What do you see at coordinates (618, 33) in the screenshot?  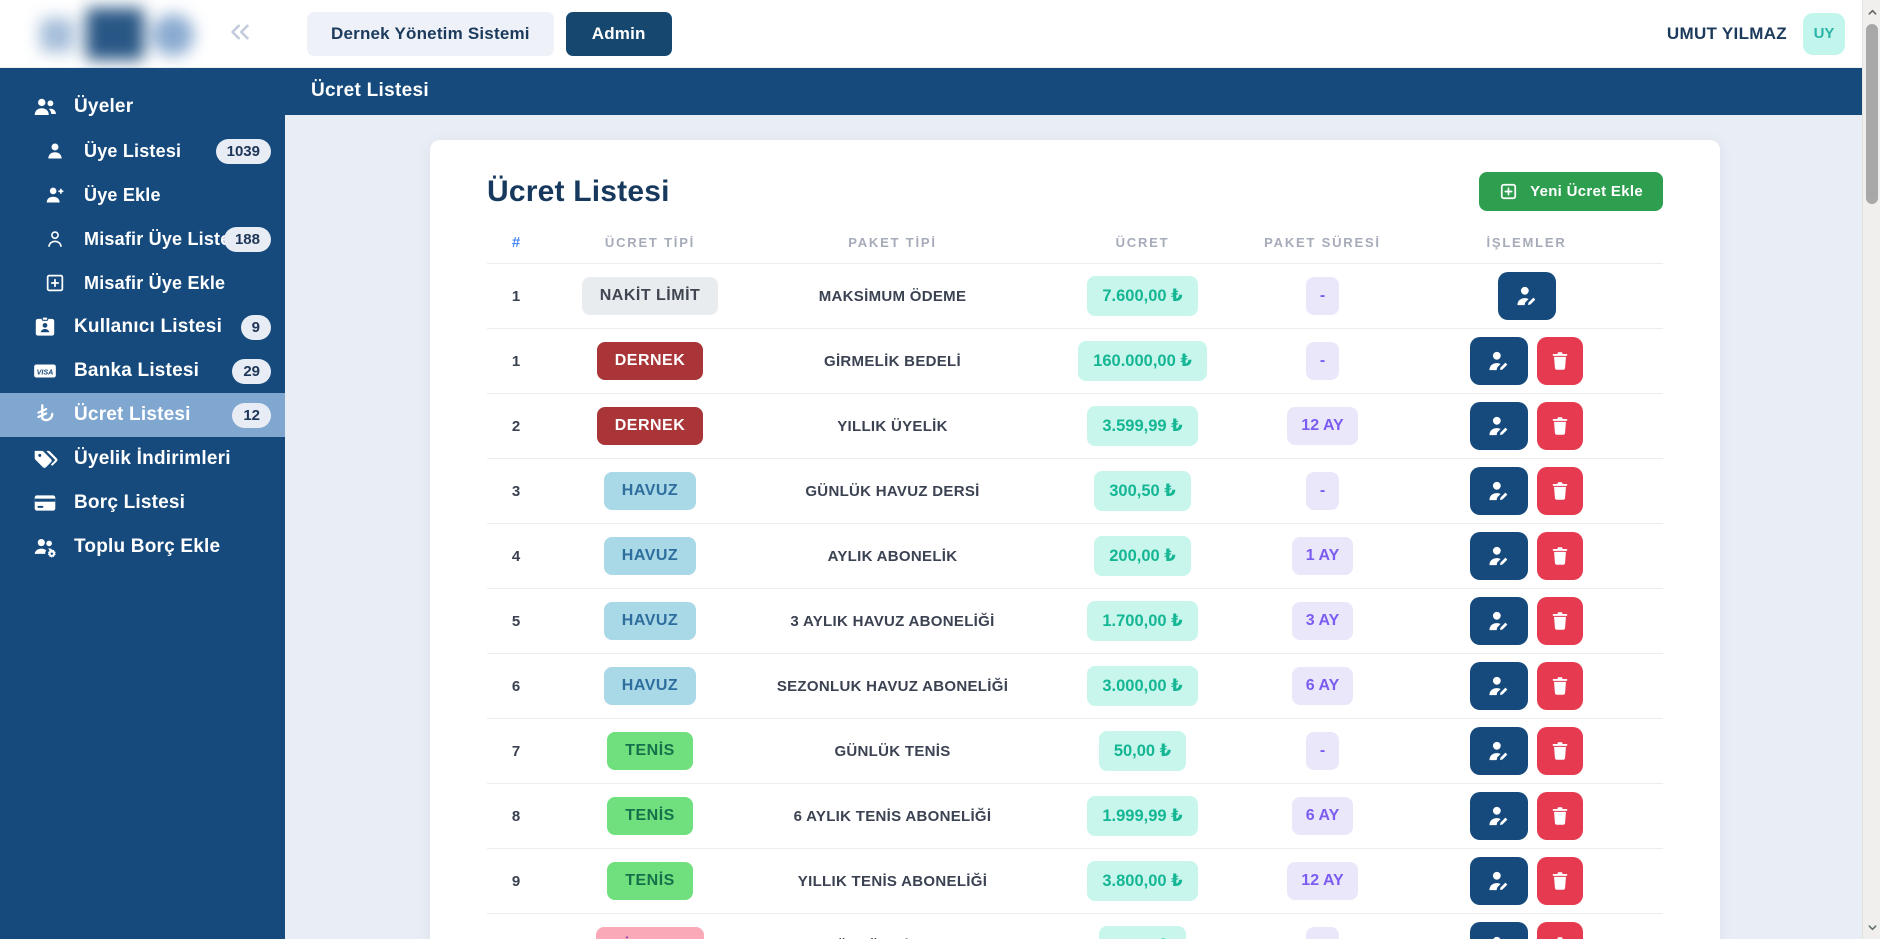 I see `admin-role-button: Admin` at bounding box center [618, 33].